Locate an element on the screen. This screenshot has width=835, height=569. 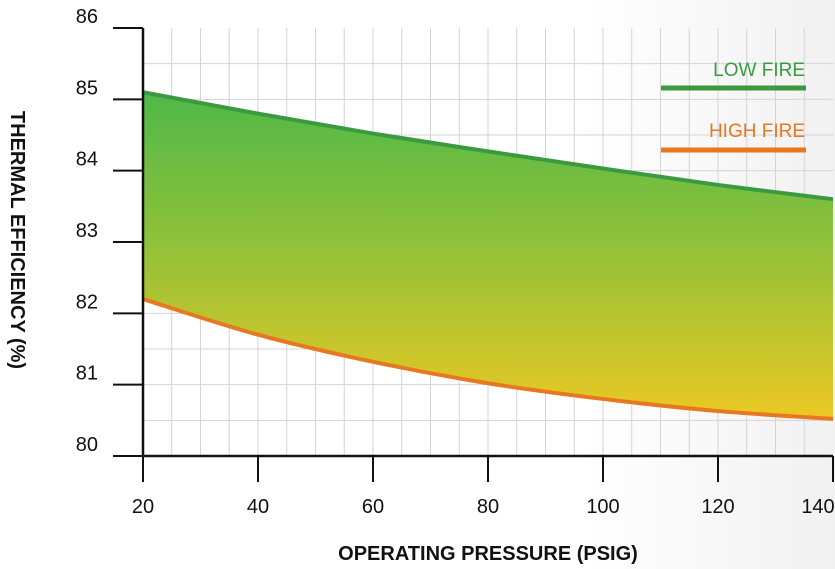
y-tick-label: 82 is located at coordinates (87, 302).